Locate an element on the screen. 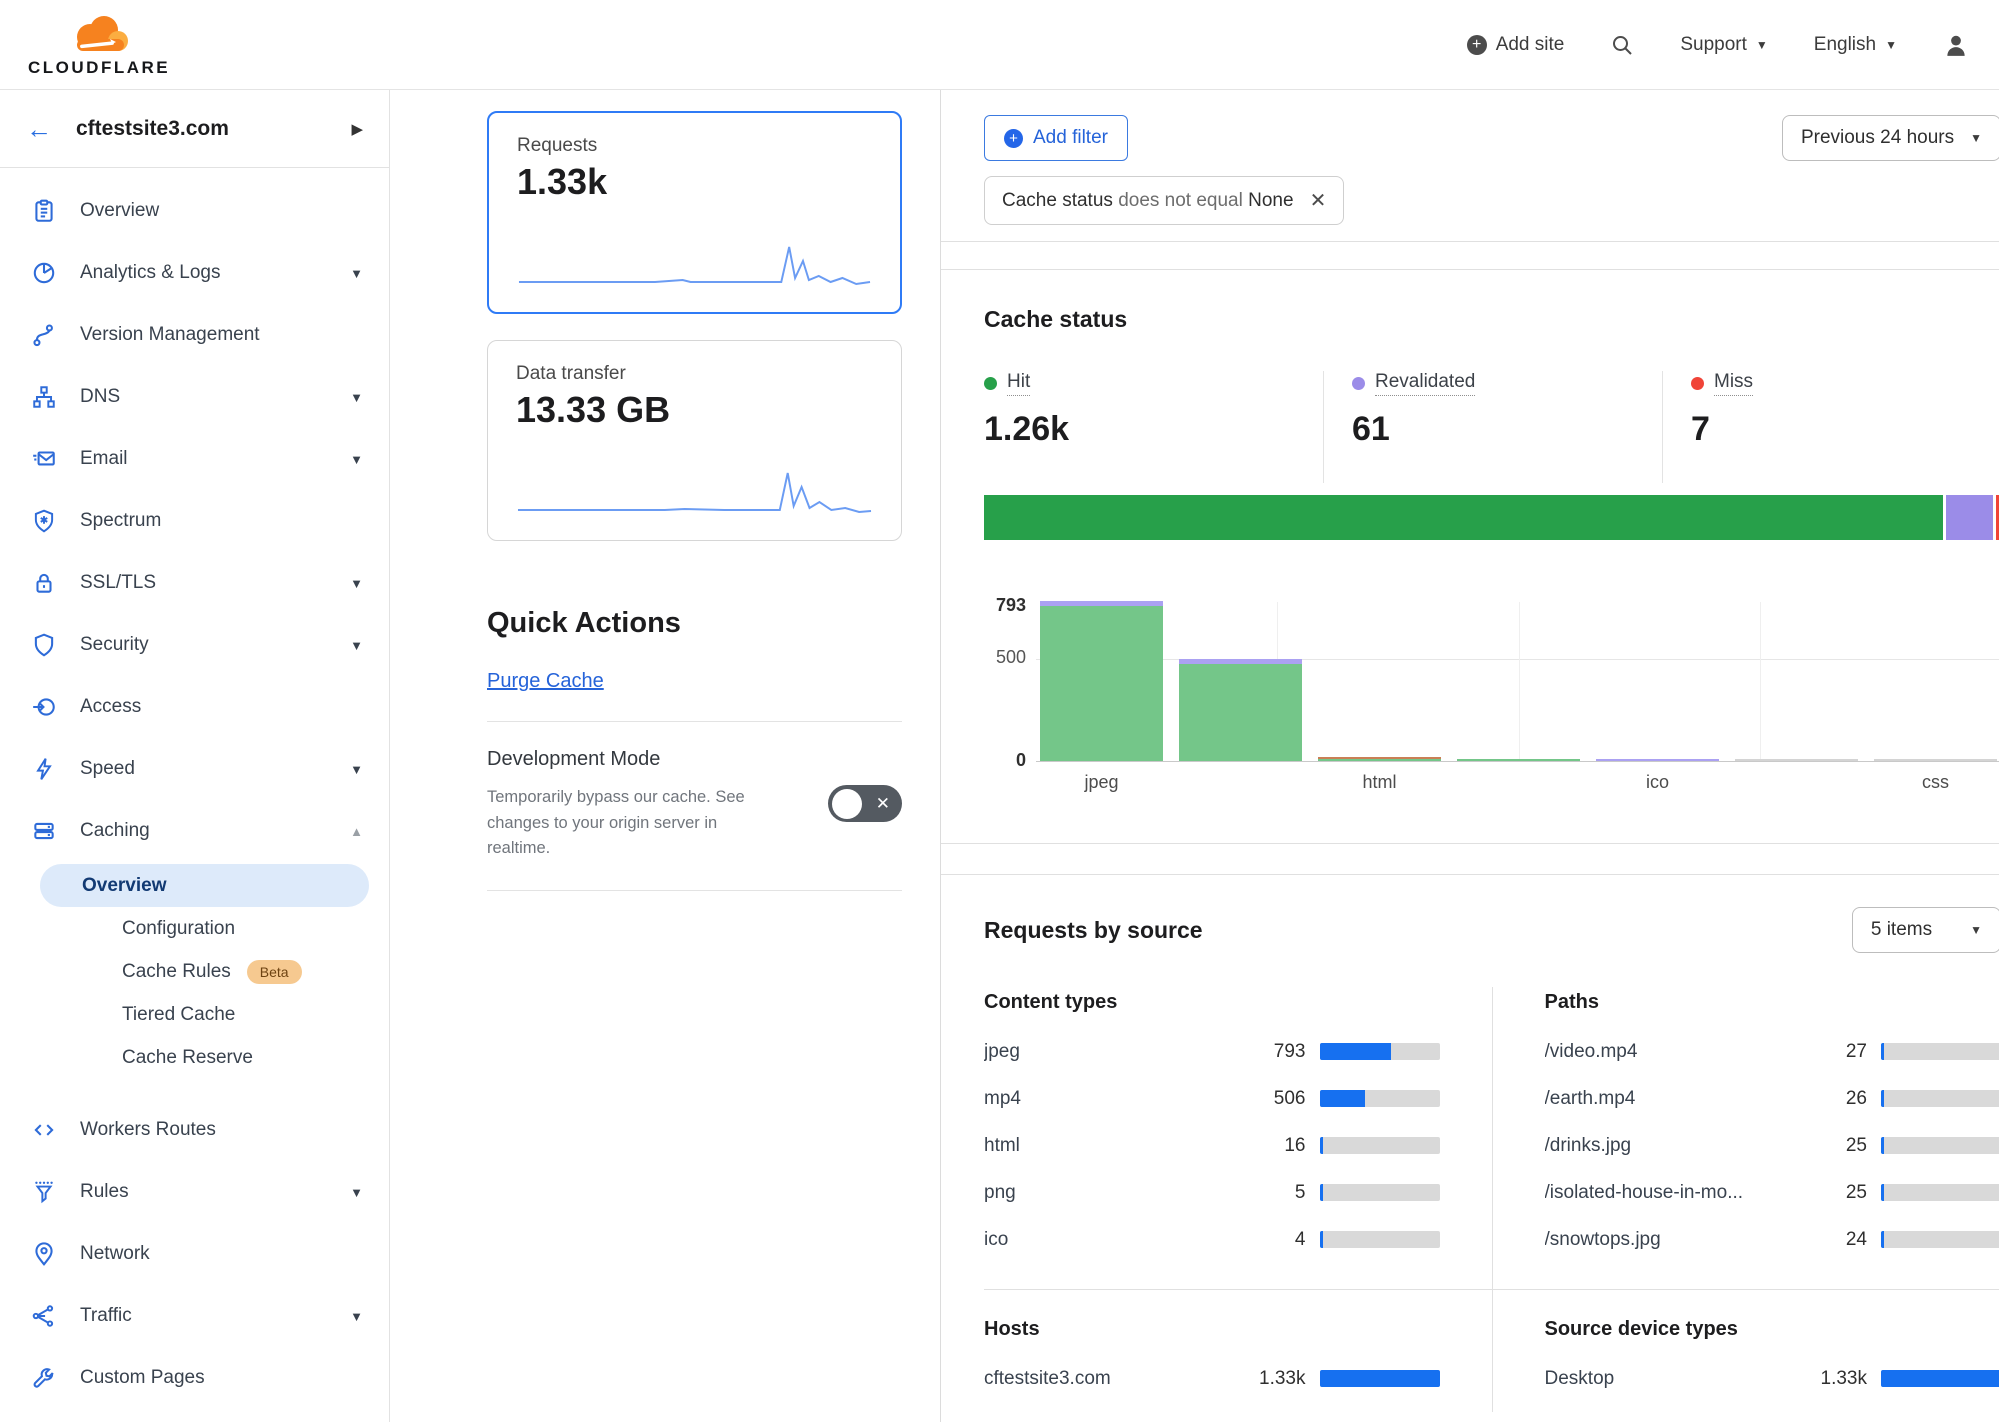  table-row: /drinks.jpg 25 is located at coordinates (1772, 1145).